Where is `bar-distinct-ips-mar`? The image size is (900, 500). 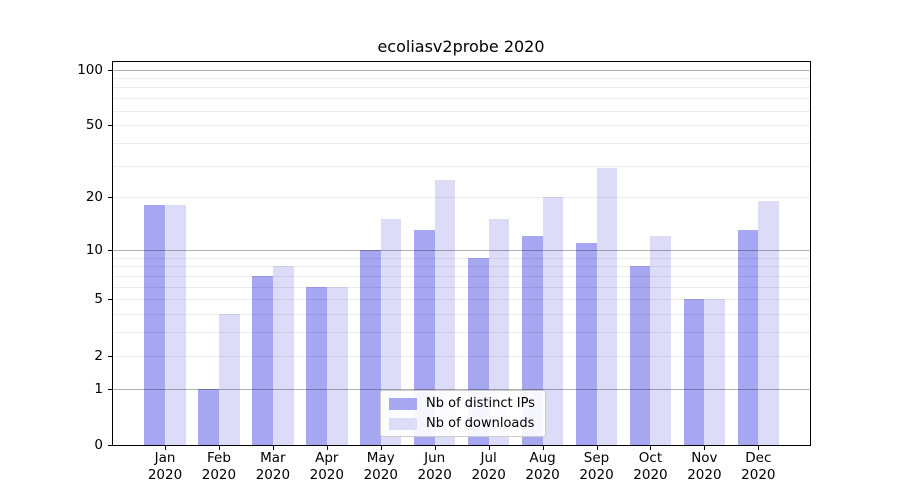
bar-distinct-ips-mar is located at coordinates (262, 360).